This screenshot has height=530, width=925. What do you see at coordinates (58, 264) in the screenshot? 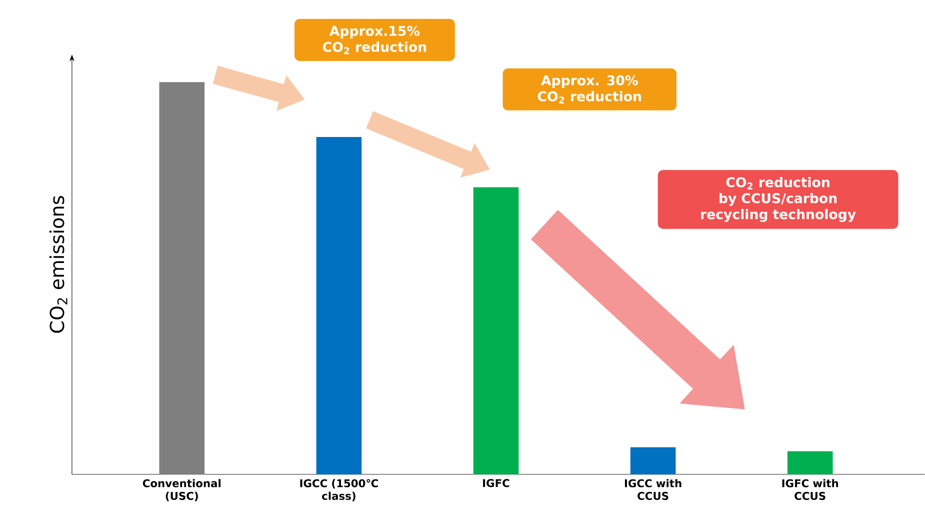
I see `y-axis-title: CO$_{2}$ emissions` at bounding box center [58, 264].